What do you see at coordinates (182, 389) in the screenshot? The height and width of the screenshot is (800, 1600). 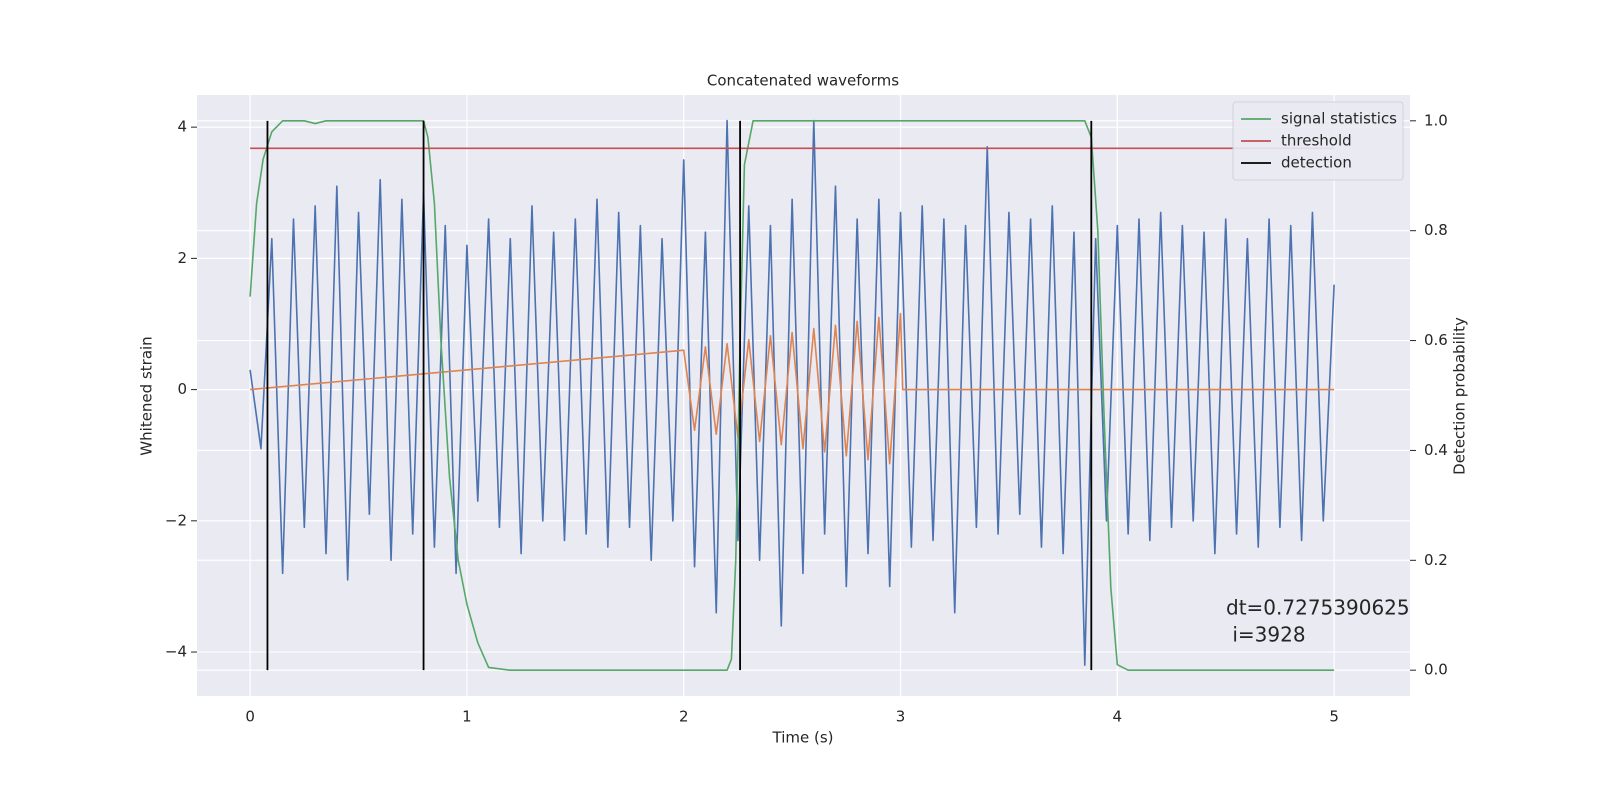 I see `y-tick-label: 0` at bounding box center [182, 389].